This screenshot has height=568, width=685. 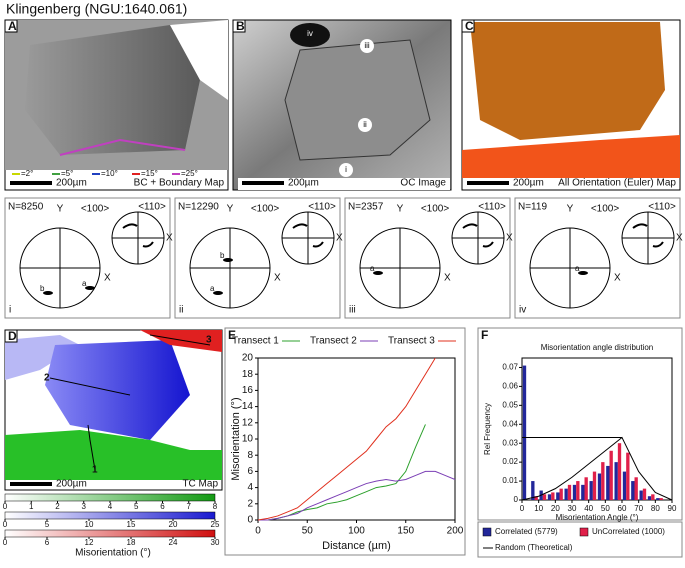 What do you see at coordinates (181, 310) in the screenshot?
I see `pole-id: ii` at bounding box center [181, 310].